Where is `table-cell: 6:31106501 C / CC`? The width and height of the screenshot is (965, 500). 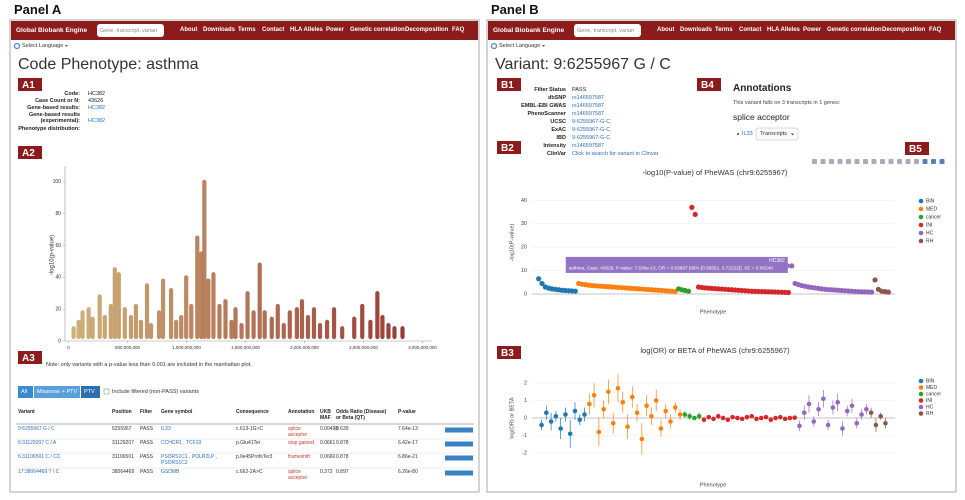 table-cell: 6:31106501 C / CC is located at coordinates (39, 457).